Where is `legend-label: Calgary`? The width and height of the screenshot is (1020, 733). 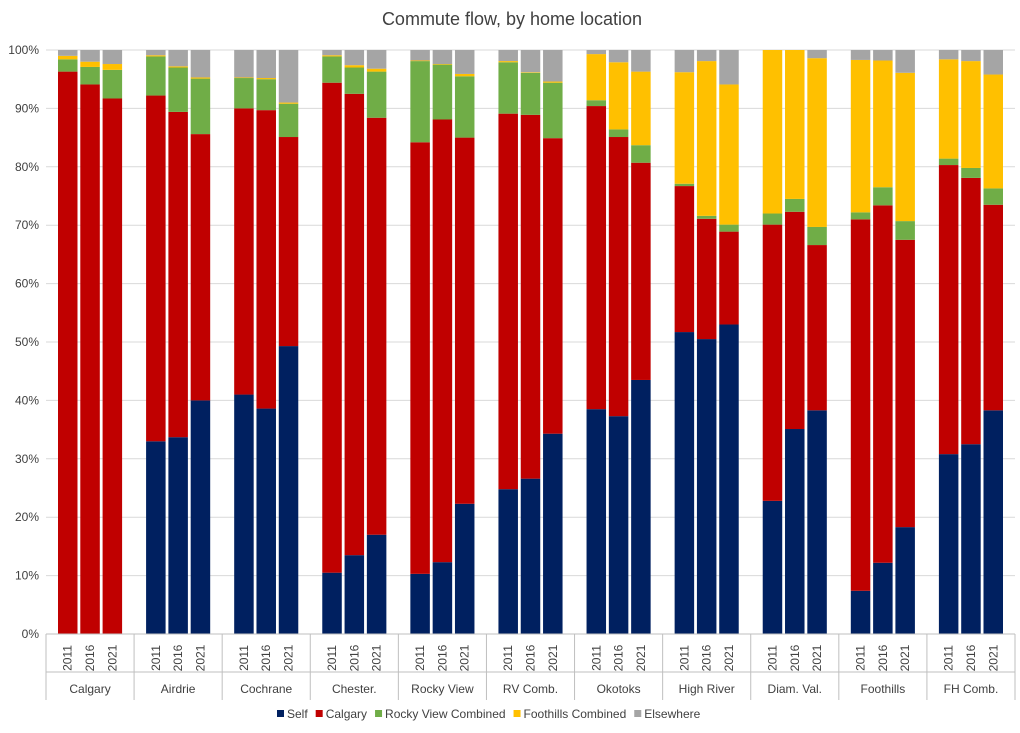 legend-label: Calgary is located at coordinates (346, 714).